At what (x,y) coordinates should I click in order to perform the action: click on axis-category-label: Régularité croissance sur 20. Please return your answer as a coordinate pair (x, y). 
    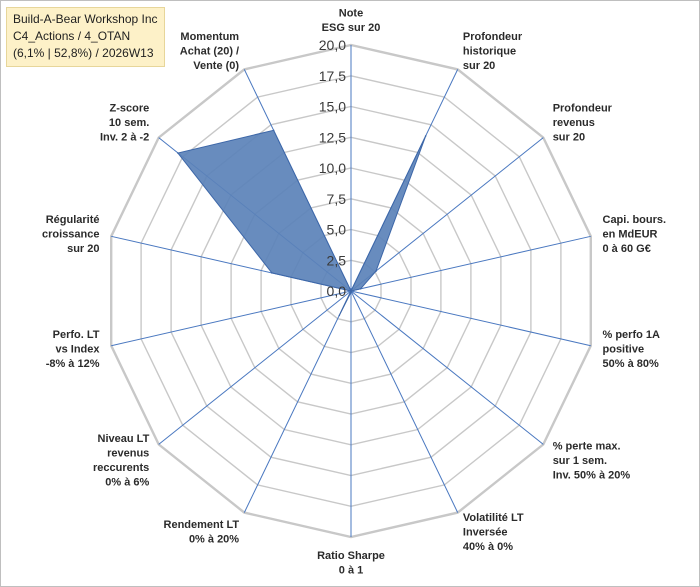
    Looking at the image, I should click on (70, 234).